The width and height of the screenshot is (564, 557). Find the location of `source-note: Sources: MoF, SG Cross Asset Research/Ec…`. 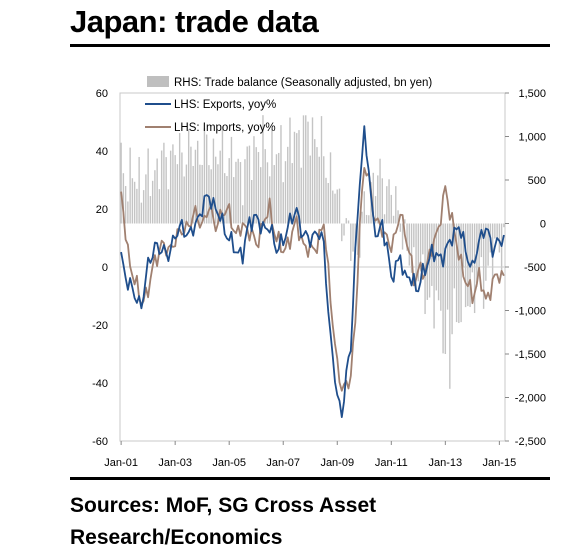

source-note: Sources: MoF, SG Cross Asset Research/Ec… is located at coordinates (223, 522).